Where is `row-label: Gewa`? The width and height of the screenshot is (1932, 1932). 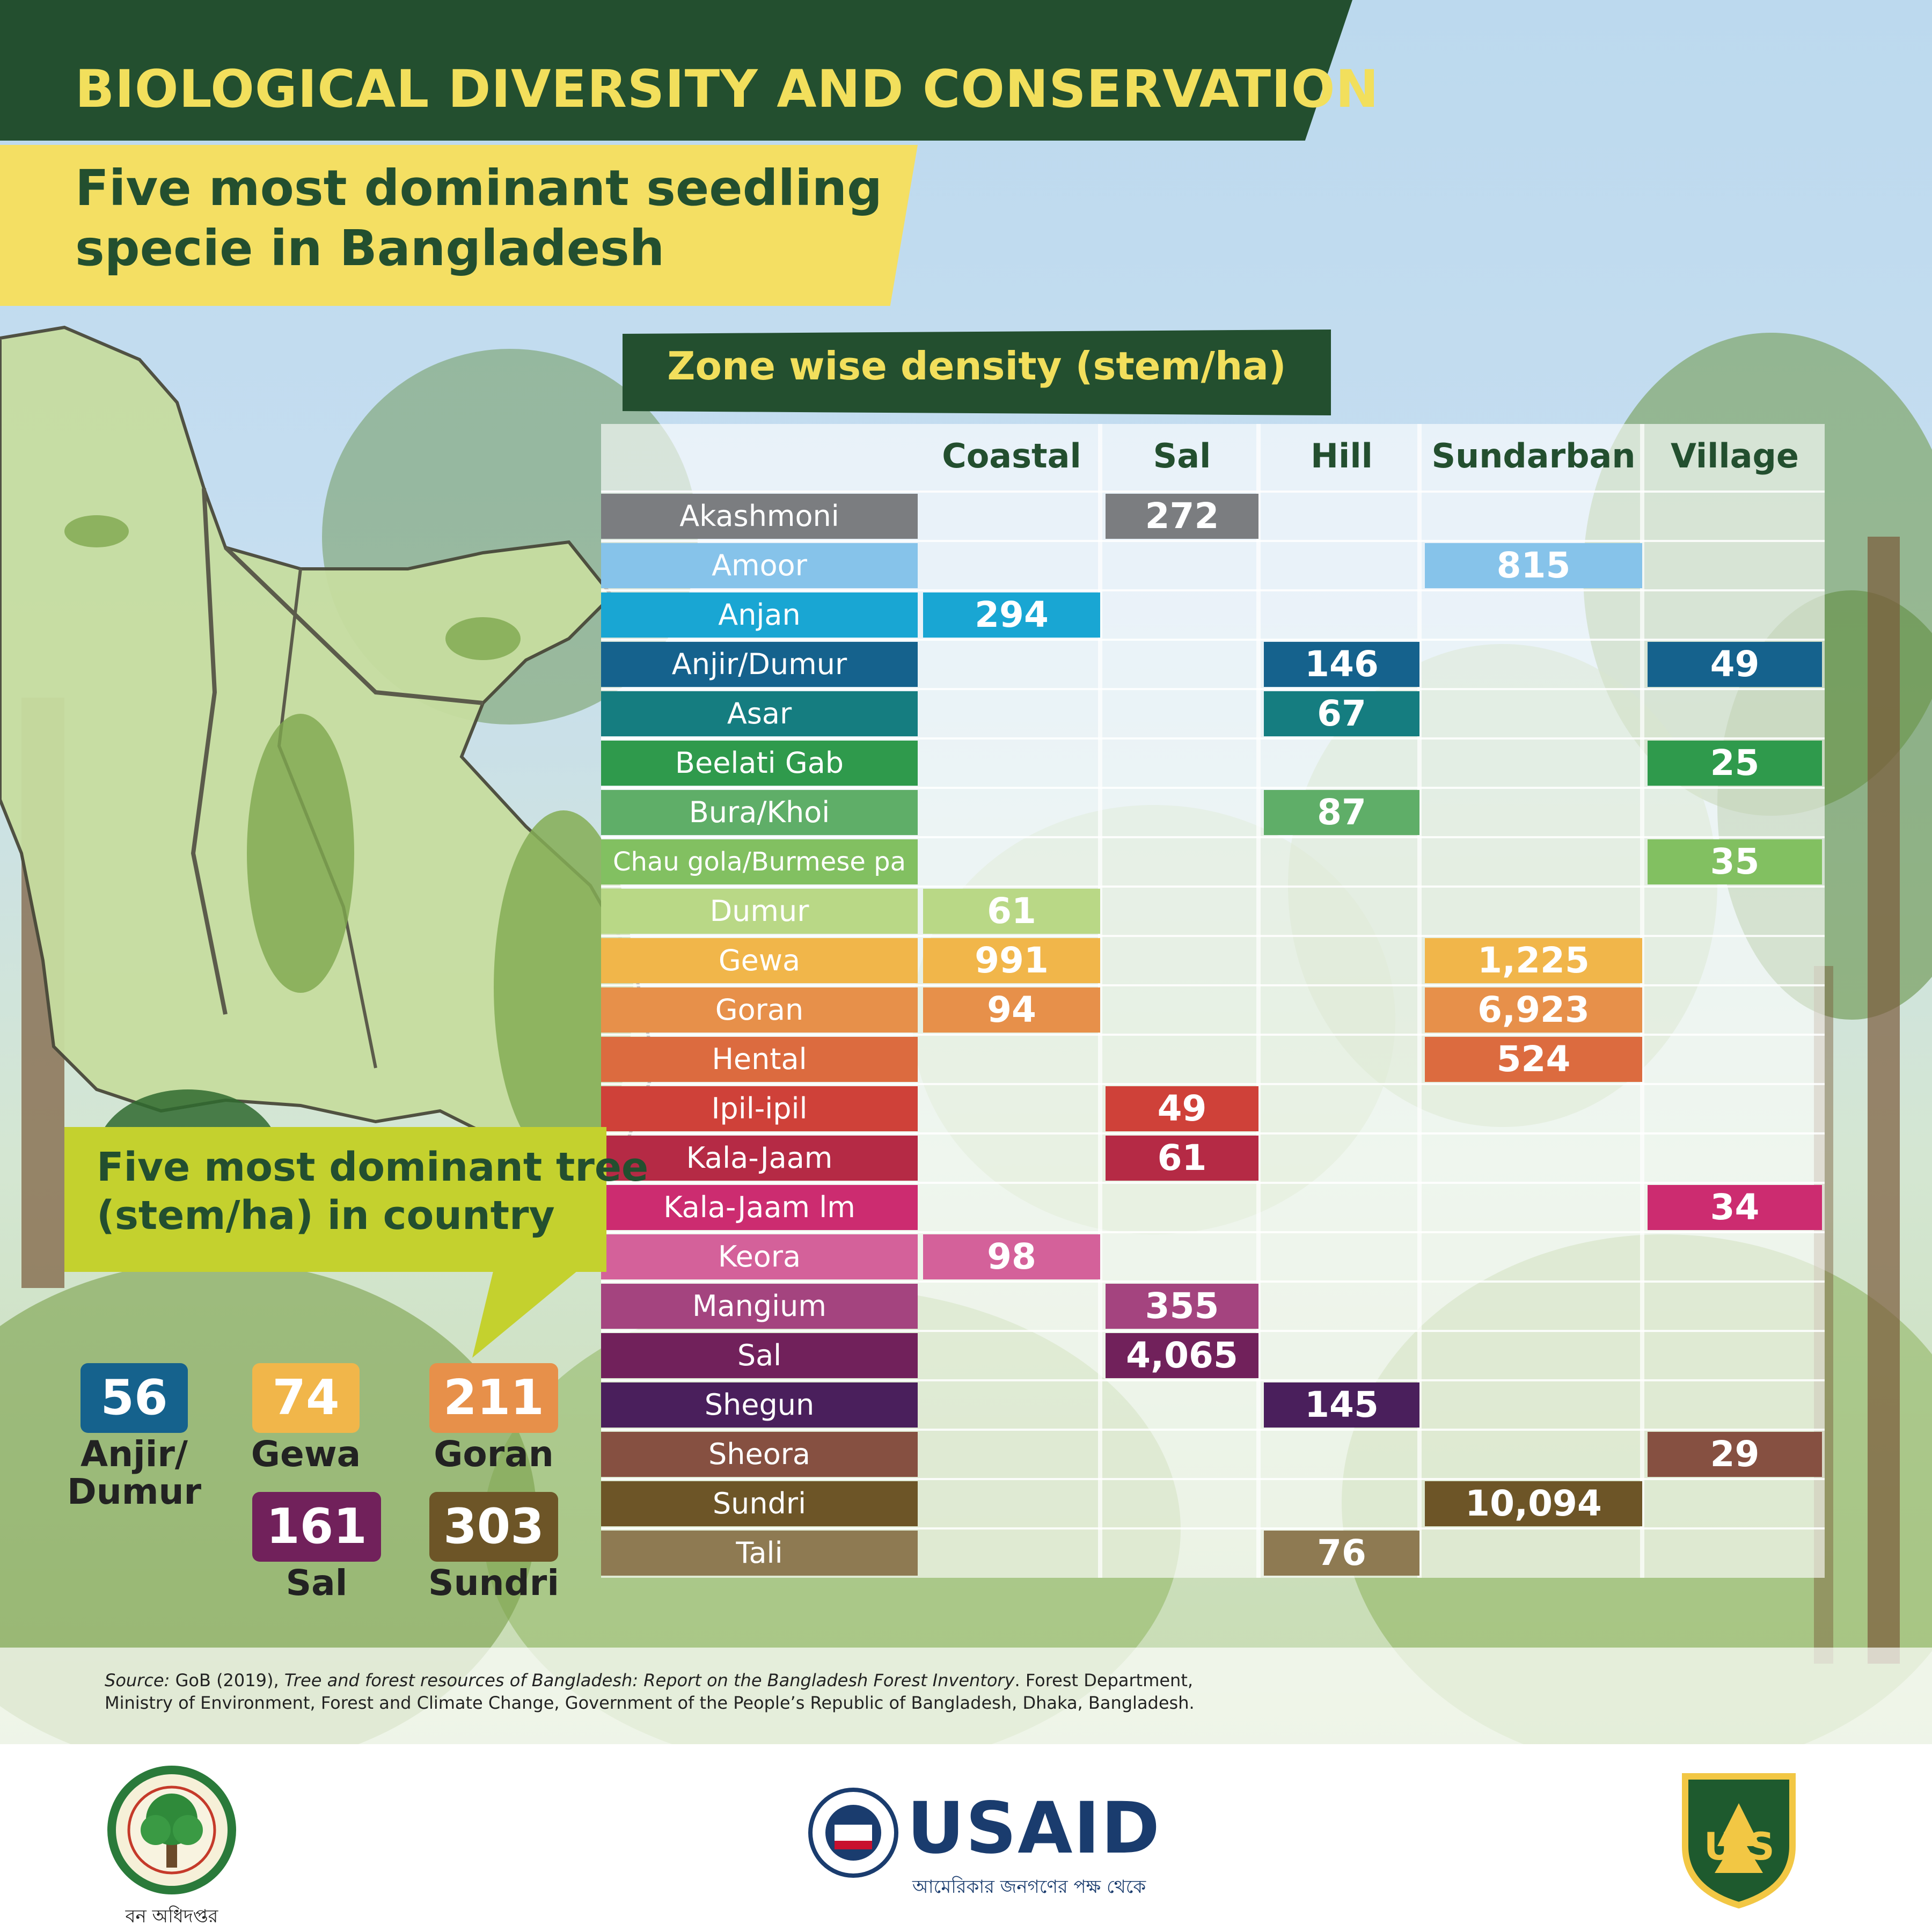
row-label: Gewa is located at coordinates (759, 960).